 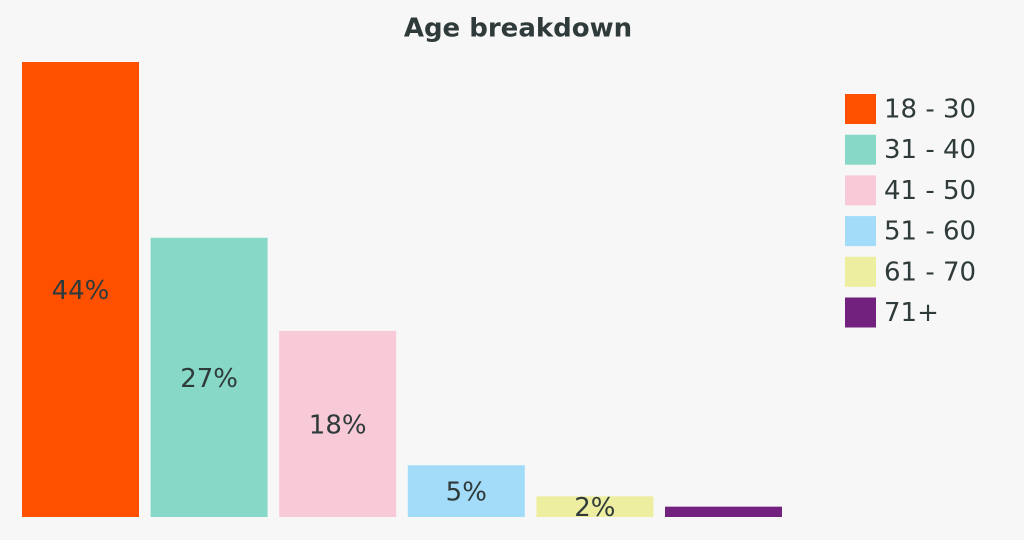 What do you see at coordinates (930, 232) in the screenshot?
I see `legend-label: 51 - 60` at bounding box center [930, 232].